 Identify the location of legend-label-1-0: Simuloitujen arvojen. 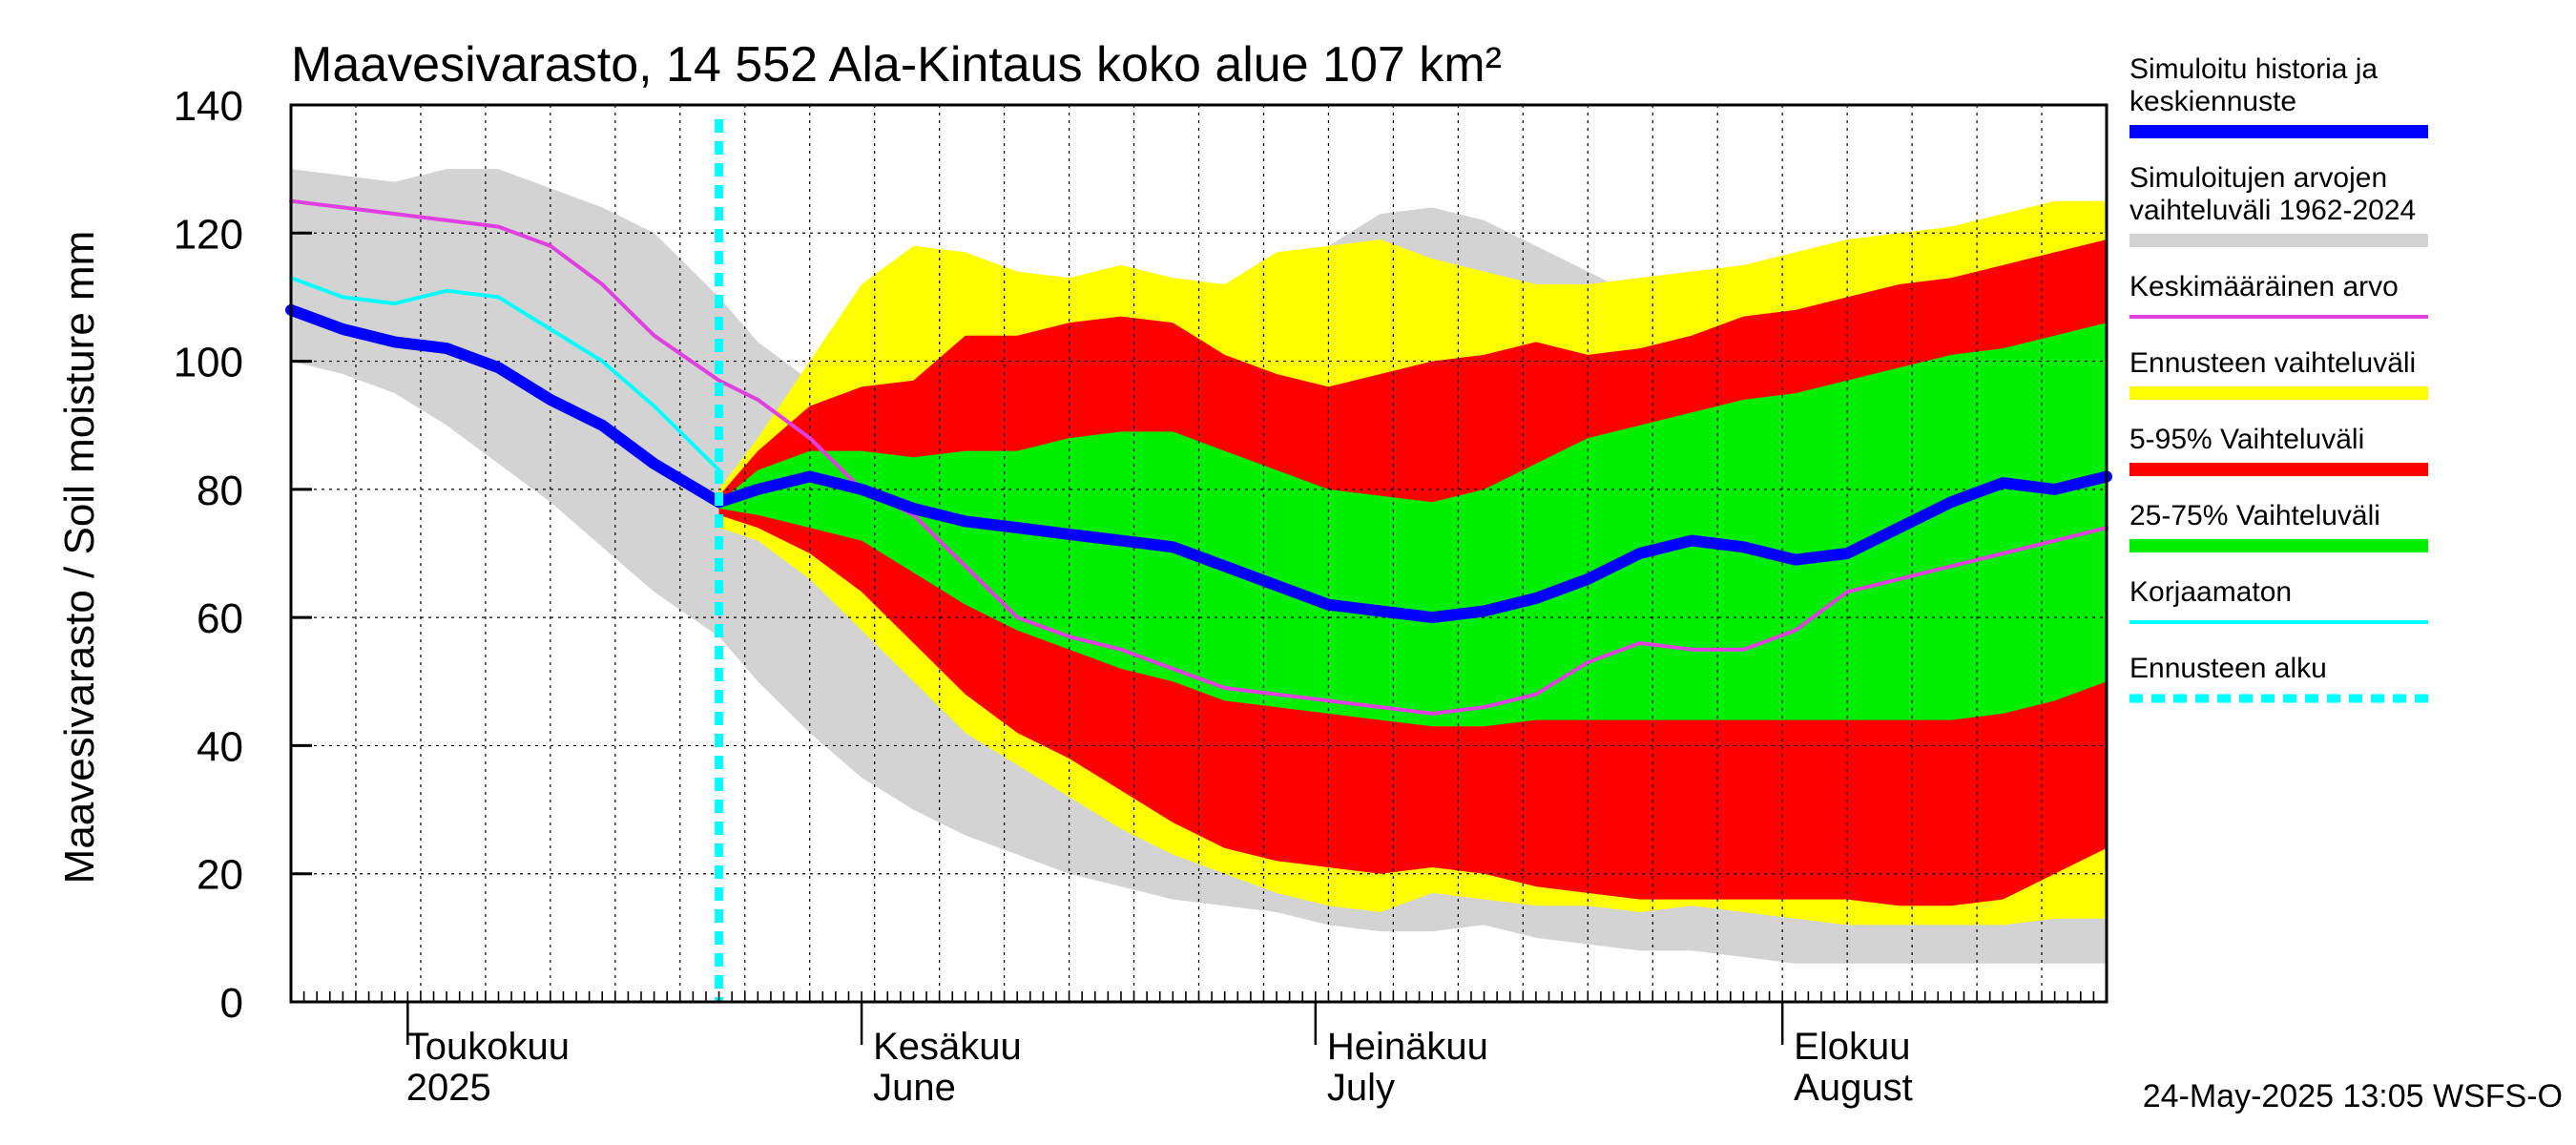
(2258, 178).